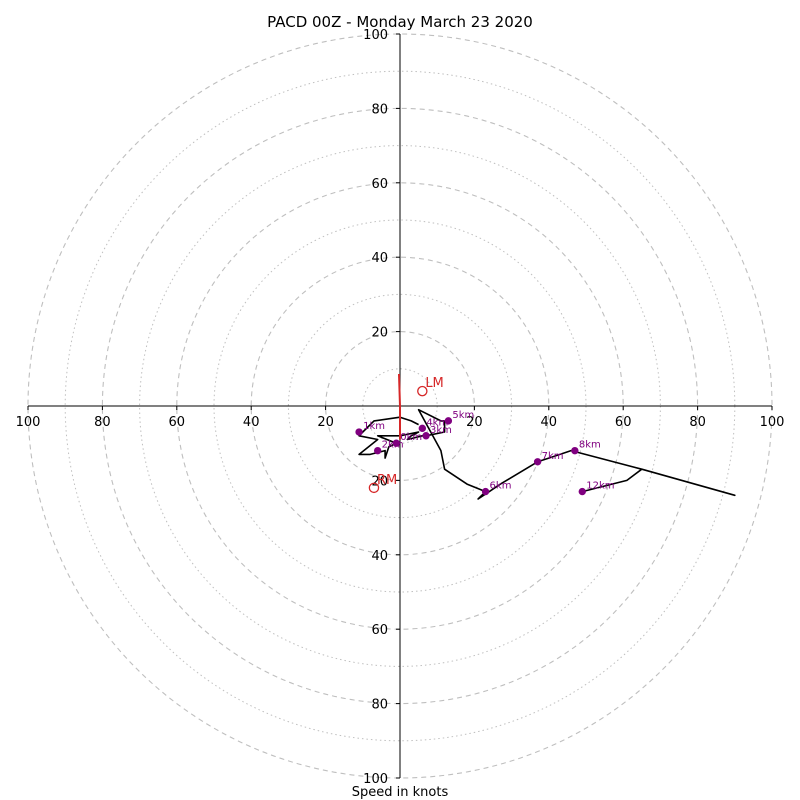  What do you see at coordinates (537, 462) in the screenshot?
I see `height-marker-7km` at bounding box center [537, 462].